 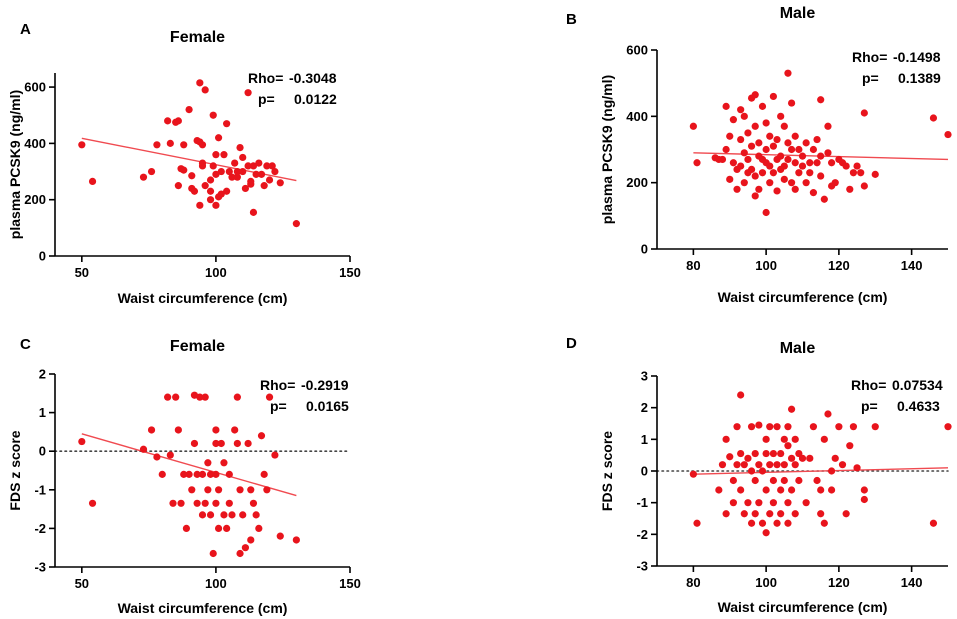 What do you see at coordinates (35, 87) in the screenshot?
I see `y-tick-label: 600` at bounding box center [35, 87].